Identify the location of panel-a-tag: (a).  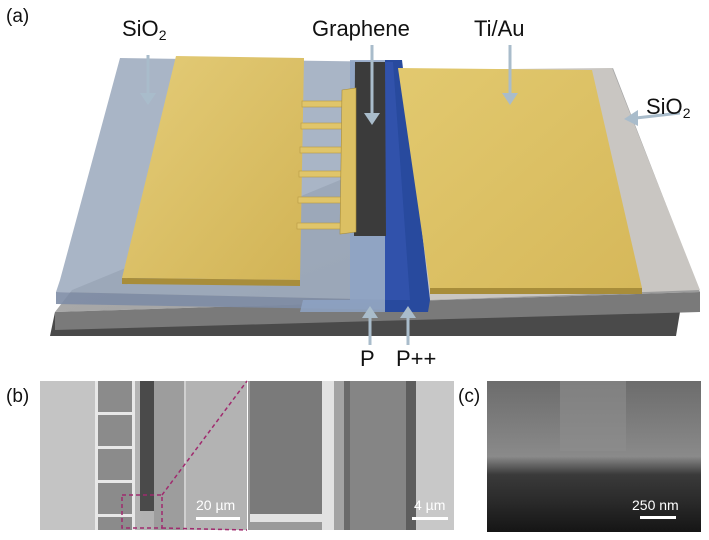
(18, 16).